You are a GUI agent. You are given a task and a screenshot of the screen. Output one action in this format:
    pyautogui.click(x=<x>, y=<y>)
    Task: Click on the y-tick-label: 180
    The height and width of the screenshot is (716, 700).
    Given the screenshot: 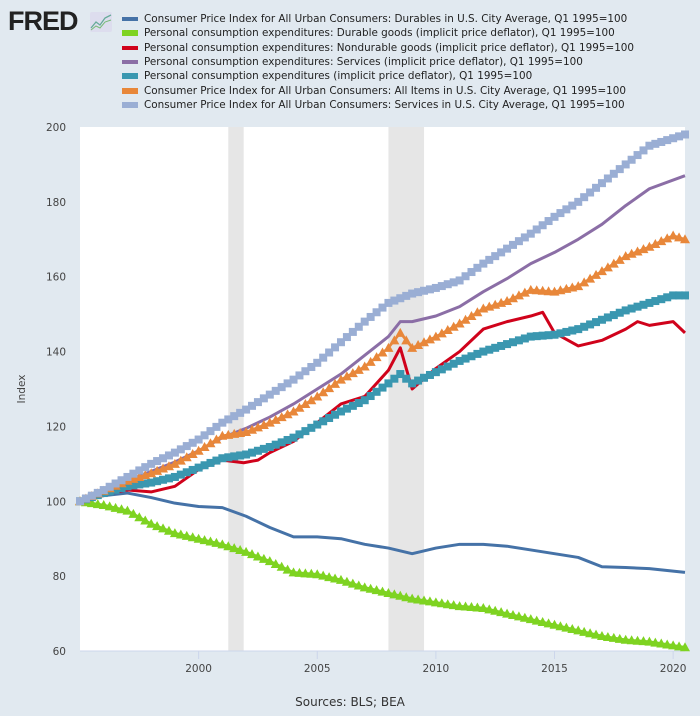 What is the action you would take?
    pyautogui.click(x=56, y=203)
    